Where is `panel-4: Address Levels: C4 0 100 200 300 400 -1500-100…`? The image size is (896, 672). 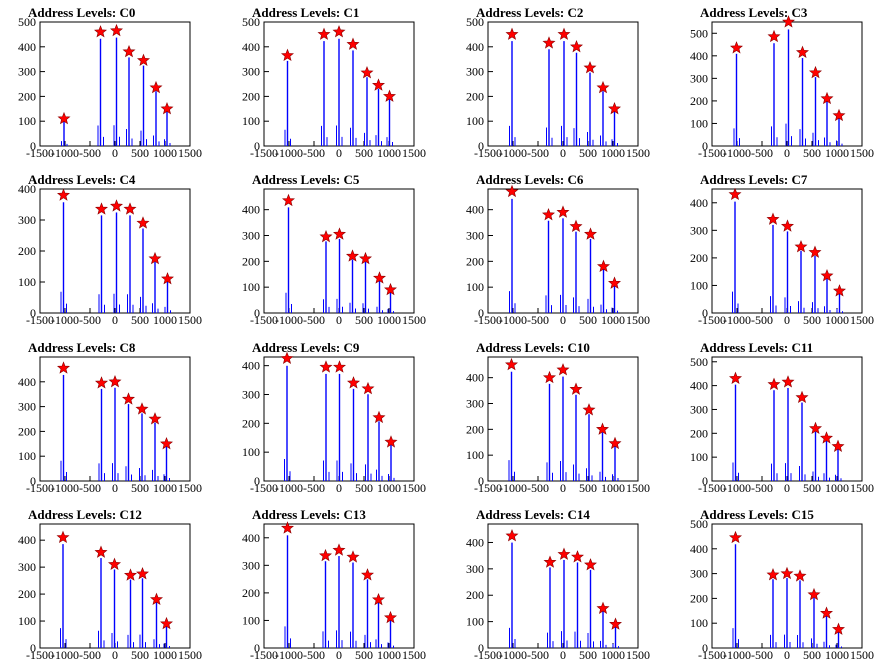
panel-4: Address Levels: C4 0 100 200 300 400 -1500-100… is located at coordinates (110, 249).